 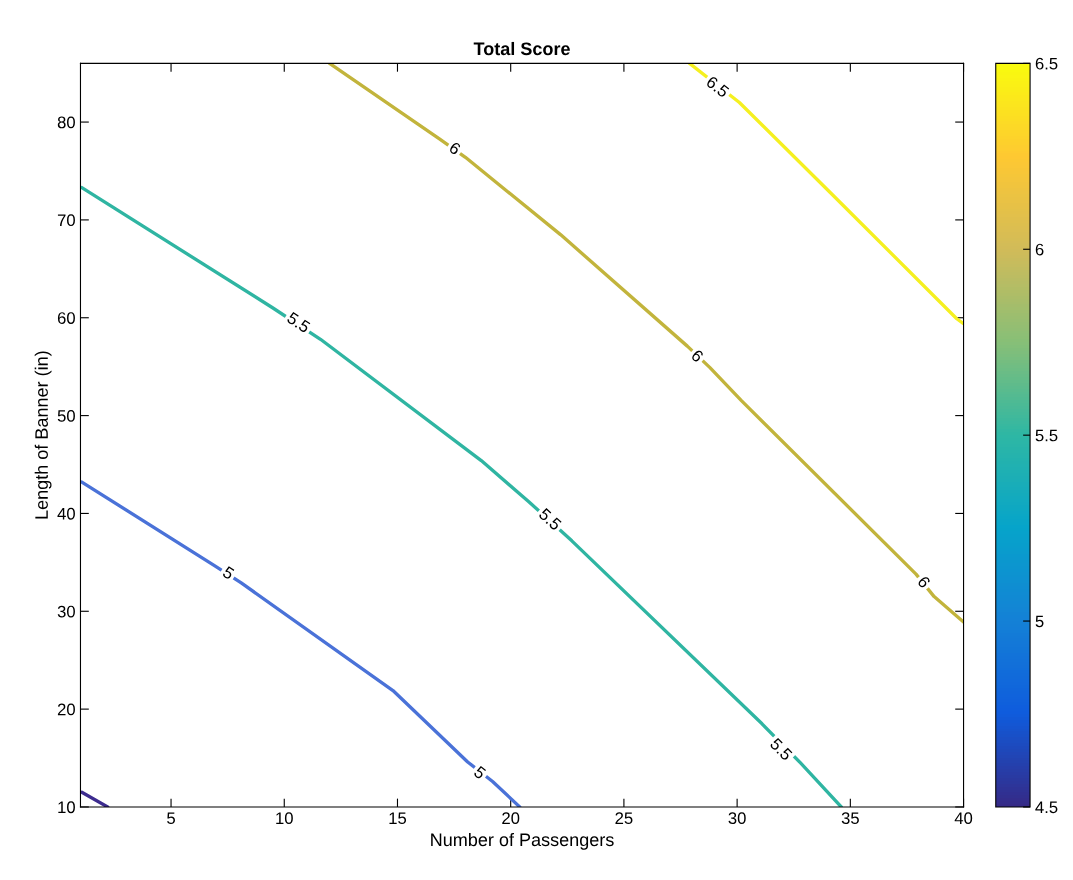 What do you see at coordinates (66, 513) in the screenshot?
I see `y-tick-label: 40` at bounding box center [66, 513].